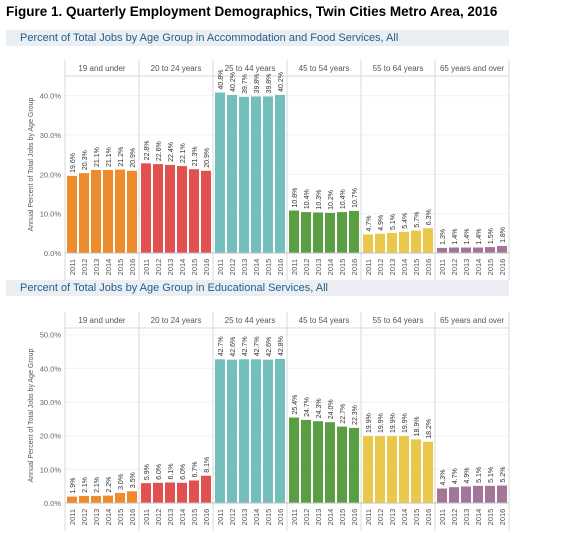 Image resolution: width=566 pixels, height=540 pixels. I want to click on data-label: 4.7%, so click(455, 476).